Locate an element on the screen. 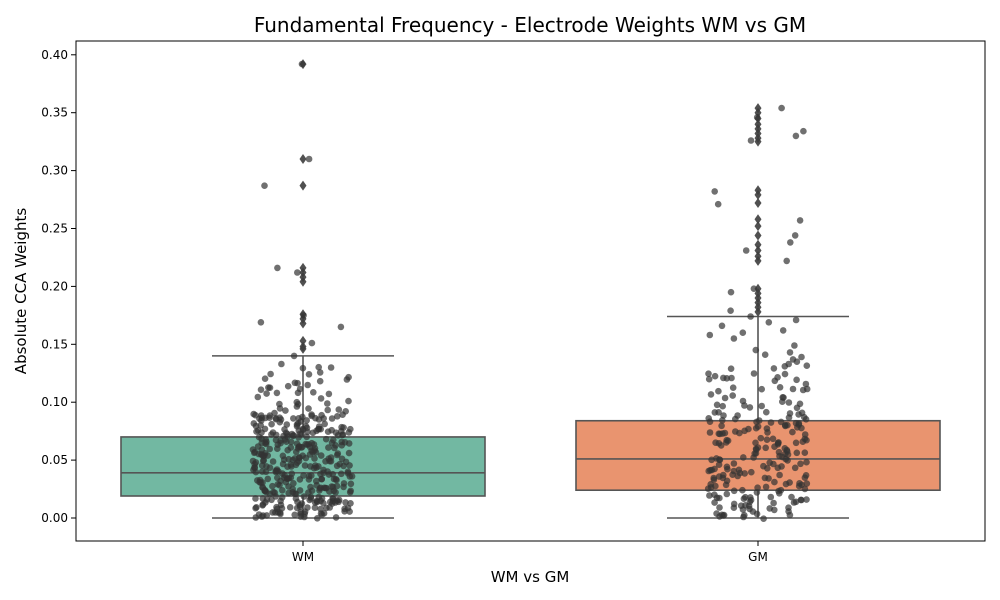 This screenshot has height=600, width=1000. y-tick-label: 0.10 is located at coordinates (54, 402).